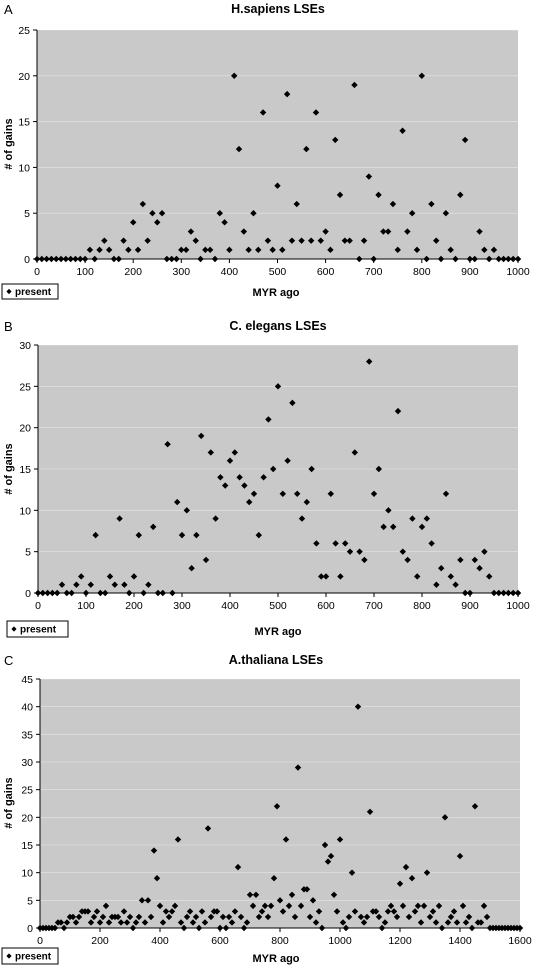 Image resolution: width=534 pixels, height=969 pixels. What do you see at coordinates (14, 629) in the screenshot?
I see `legend-diamond-icon` at bounding box center [14, 629].